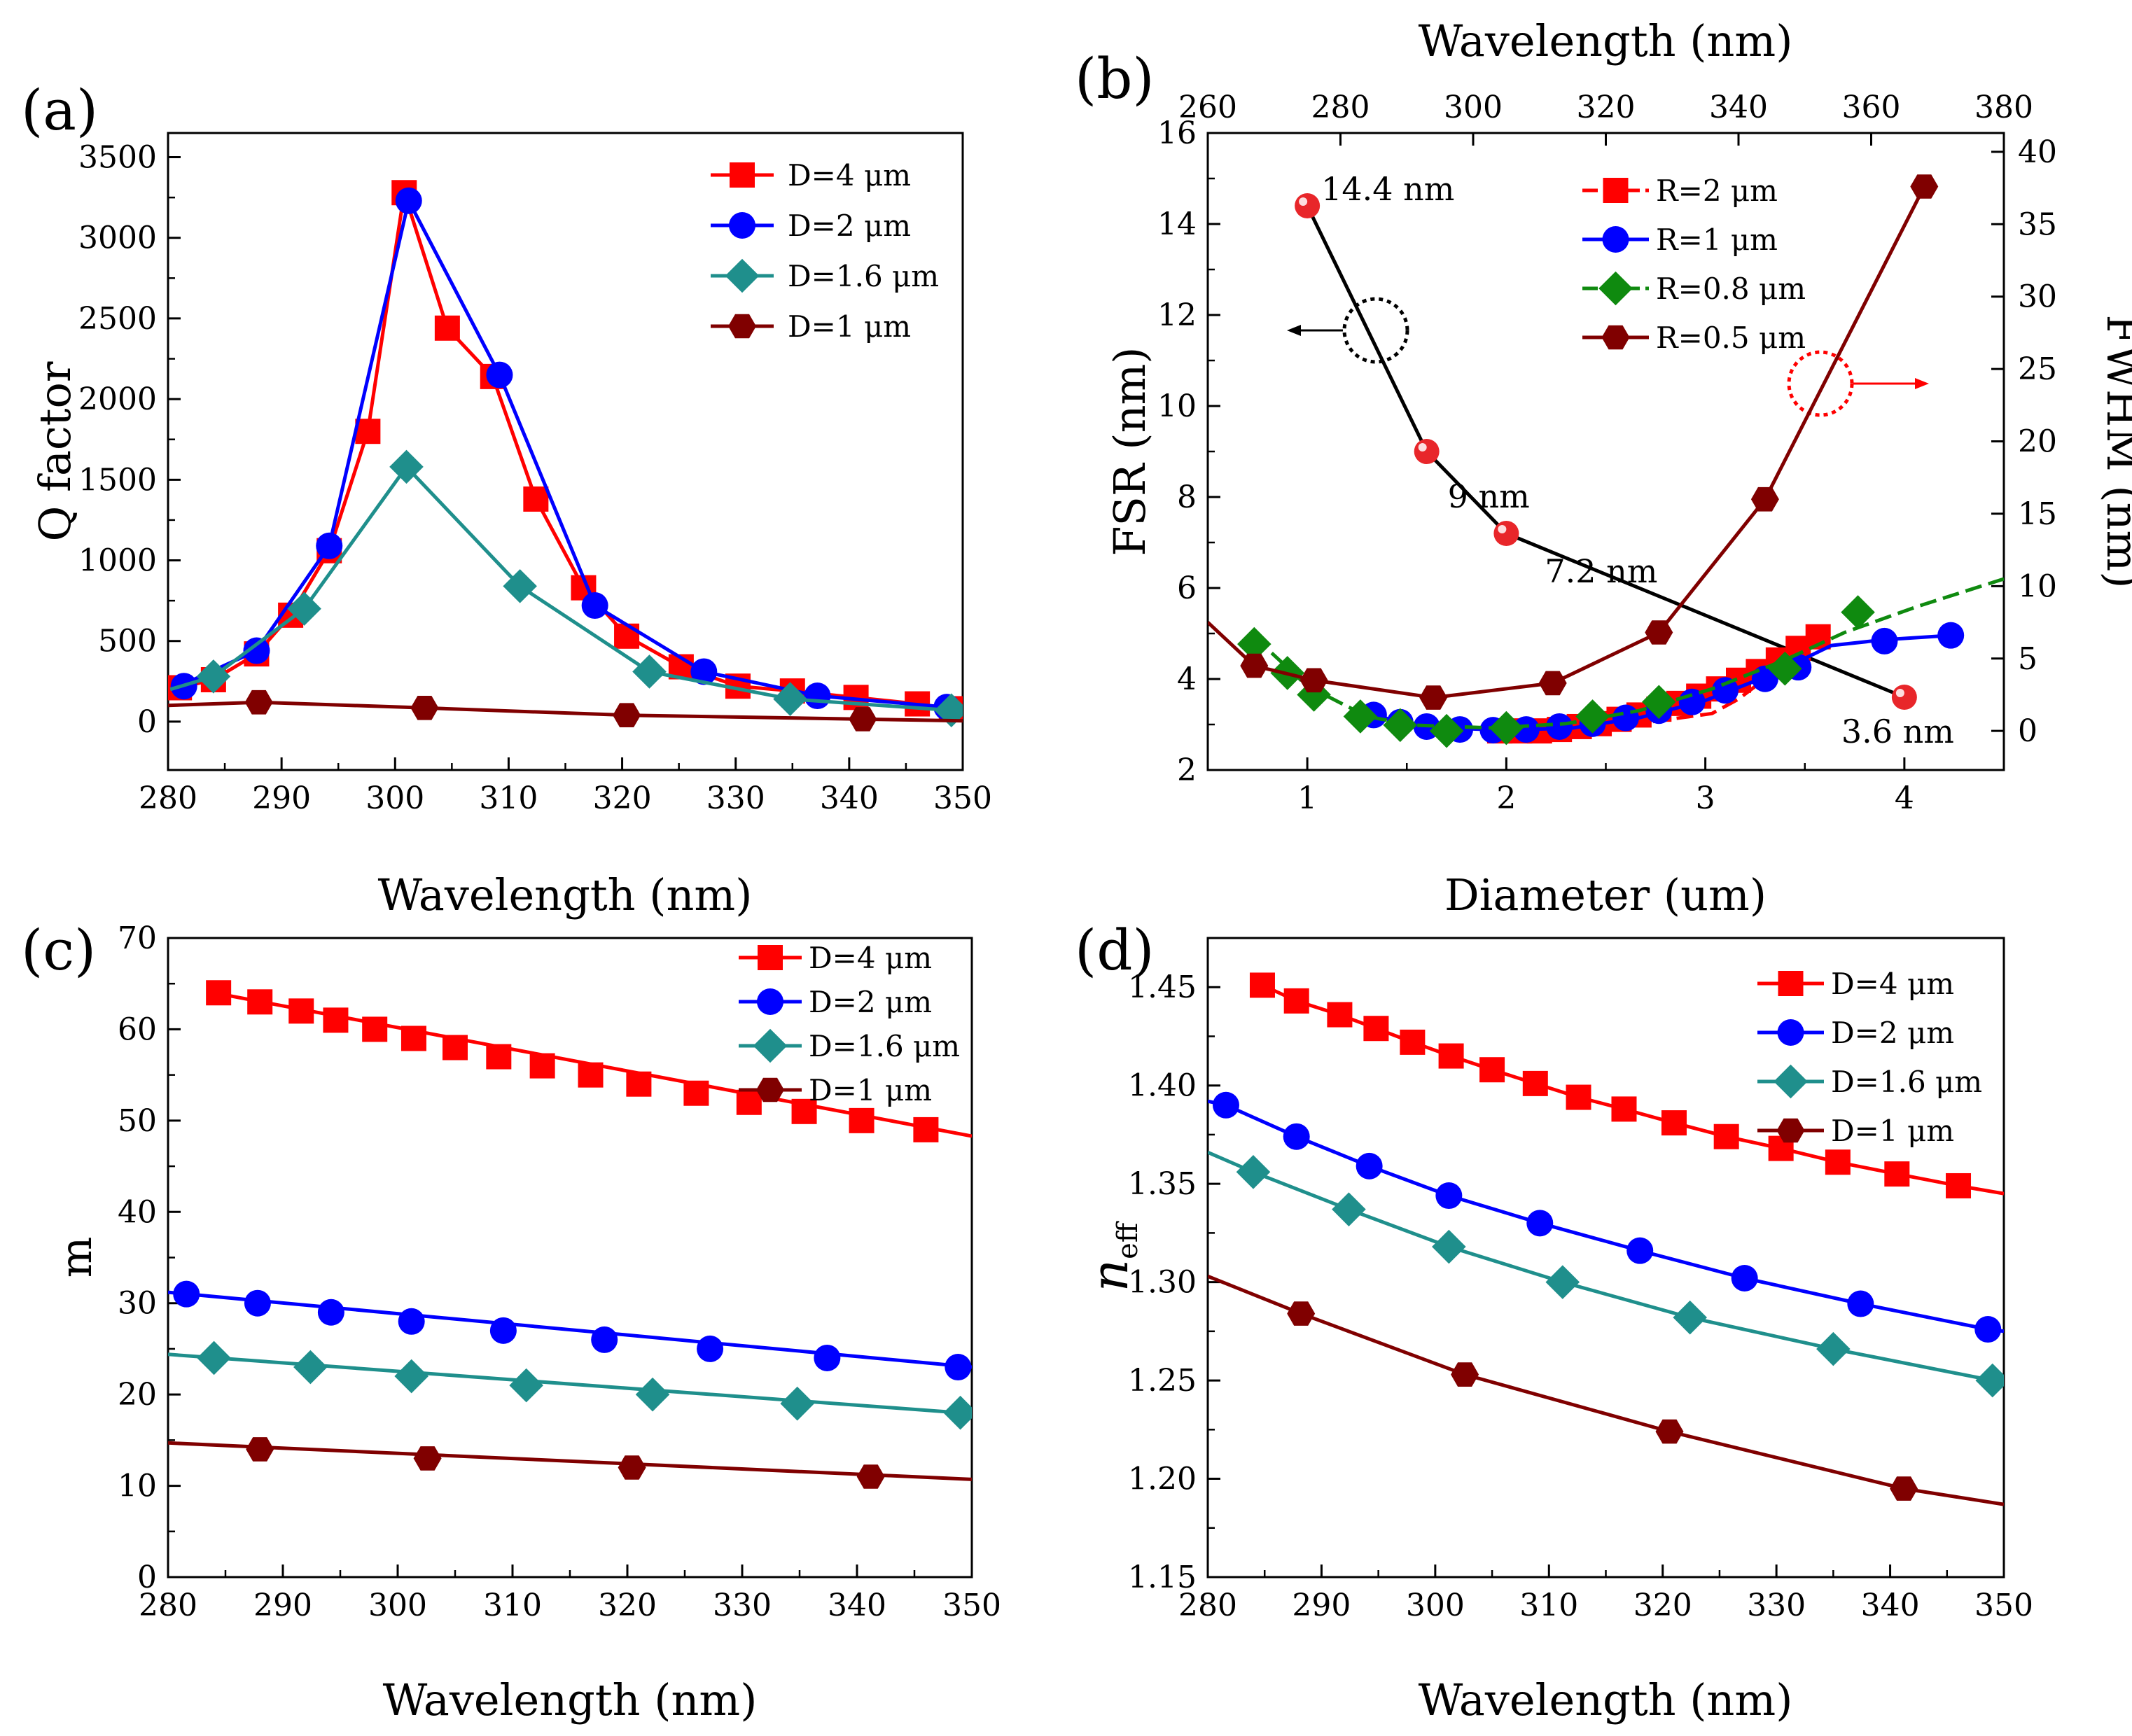  Describe the element at coordinates (55, 451) in the screenshot. I see `y-axis-title: Q factor` at that location.